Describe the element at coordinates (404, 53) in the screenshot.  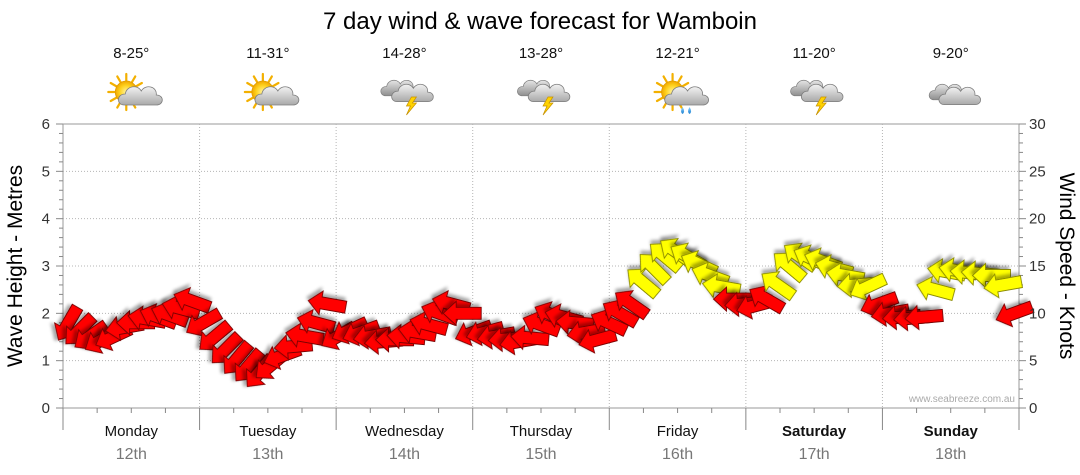
I see `temperature-label: 14-28°` at that location.